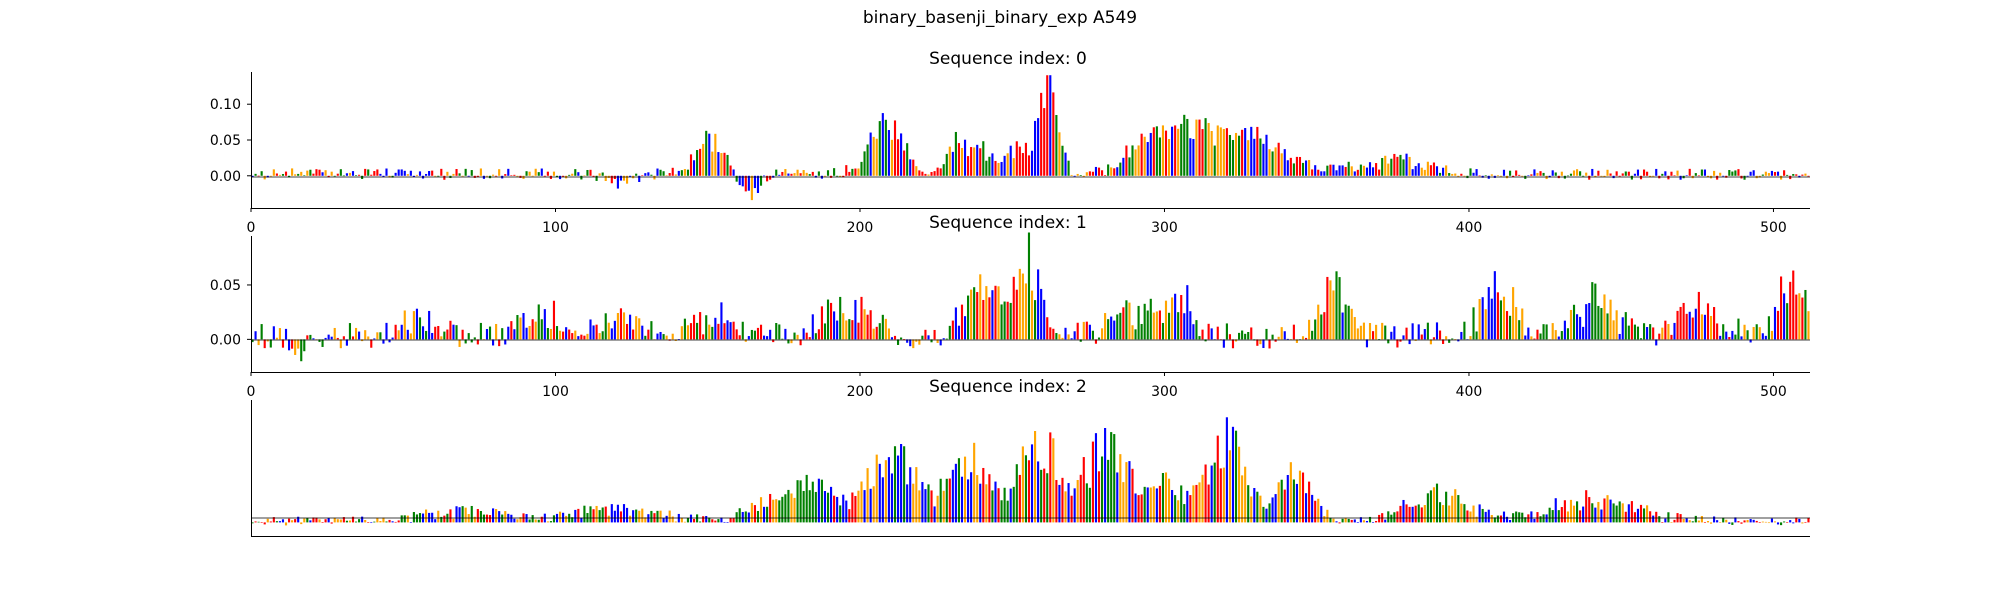 The width and height of the screenshot is (2000, 600). Describe the element at coordinates (251, 392) in the screenshot. I see `x-tick-label: 0` at that location.